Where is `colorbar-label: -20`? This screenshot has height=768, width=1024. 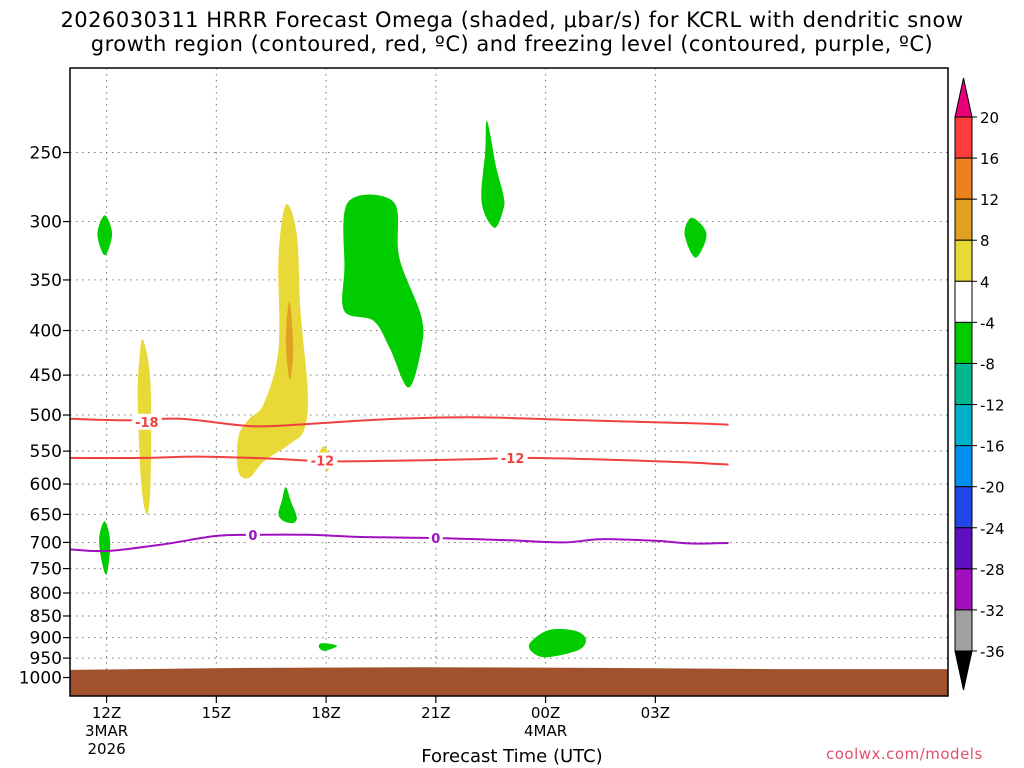 colorbar-label: -20 is located at coordinates (992, 488).